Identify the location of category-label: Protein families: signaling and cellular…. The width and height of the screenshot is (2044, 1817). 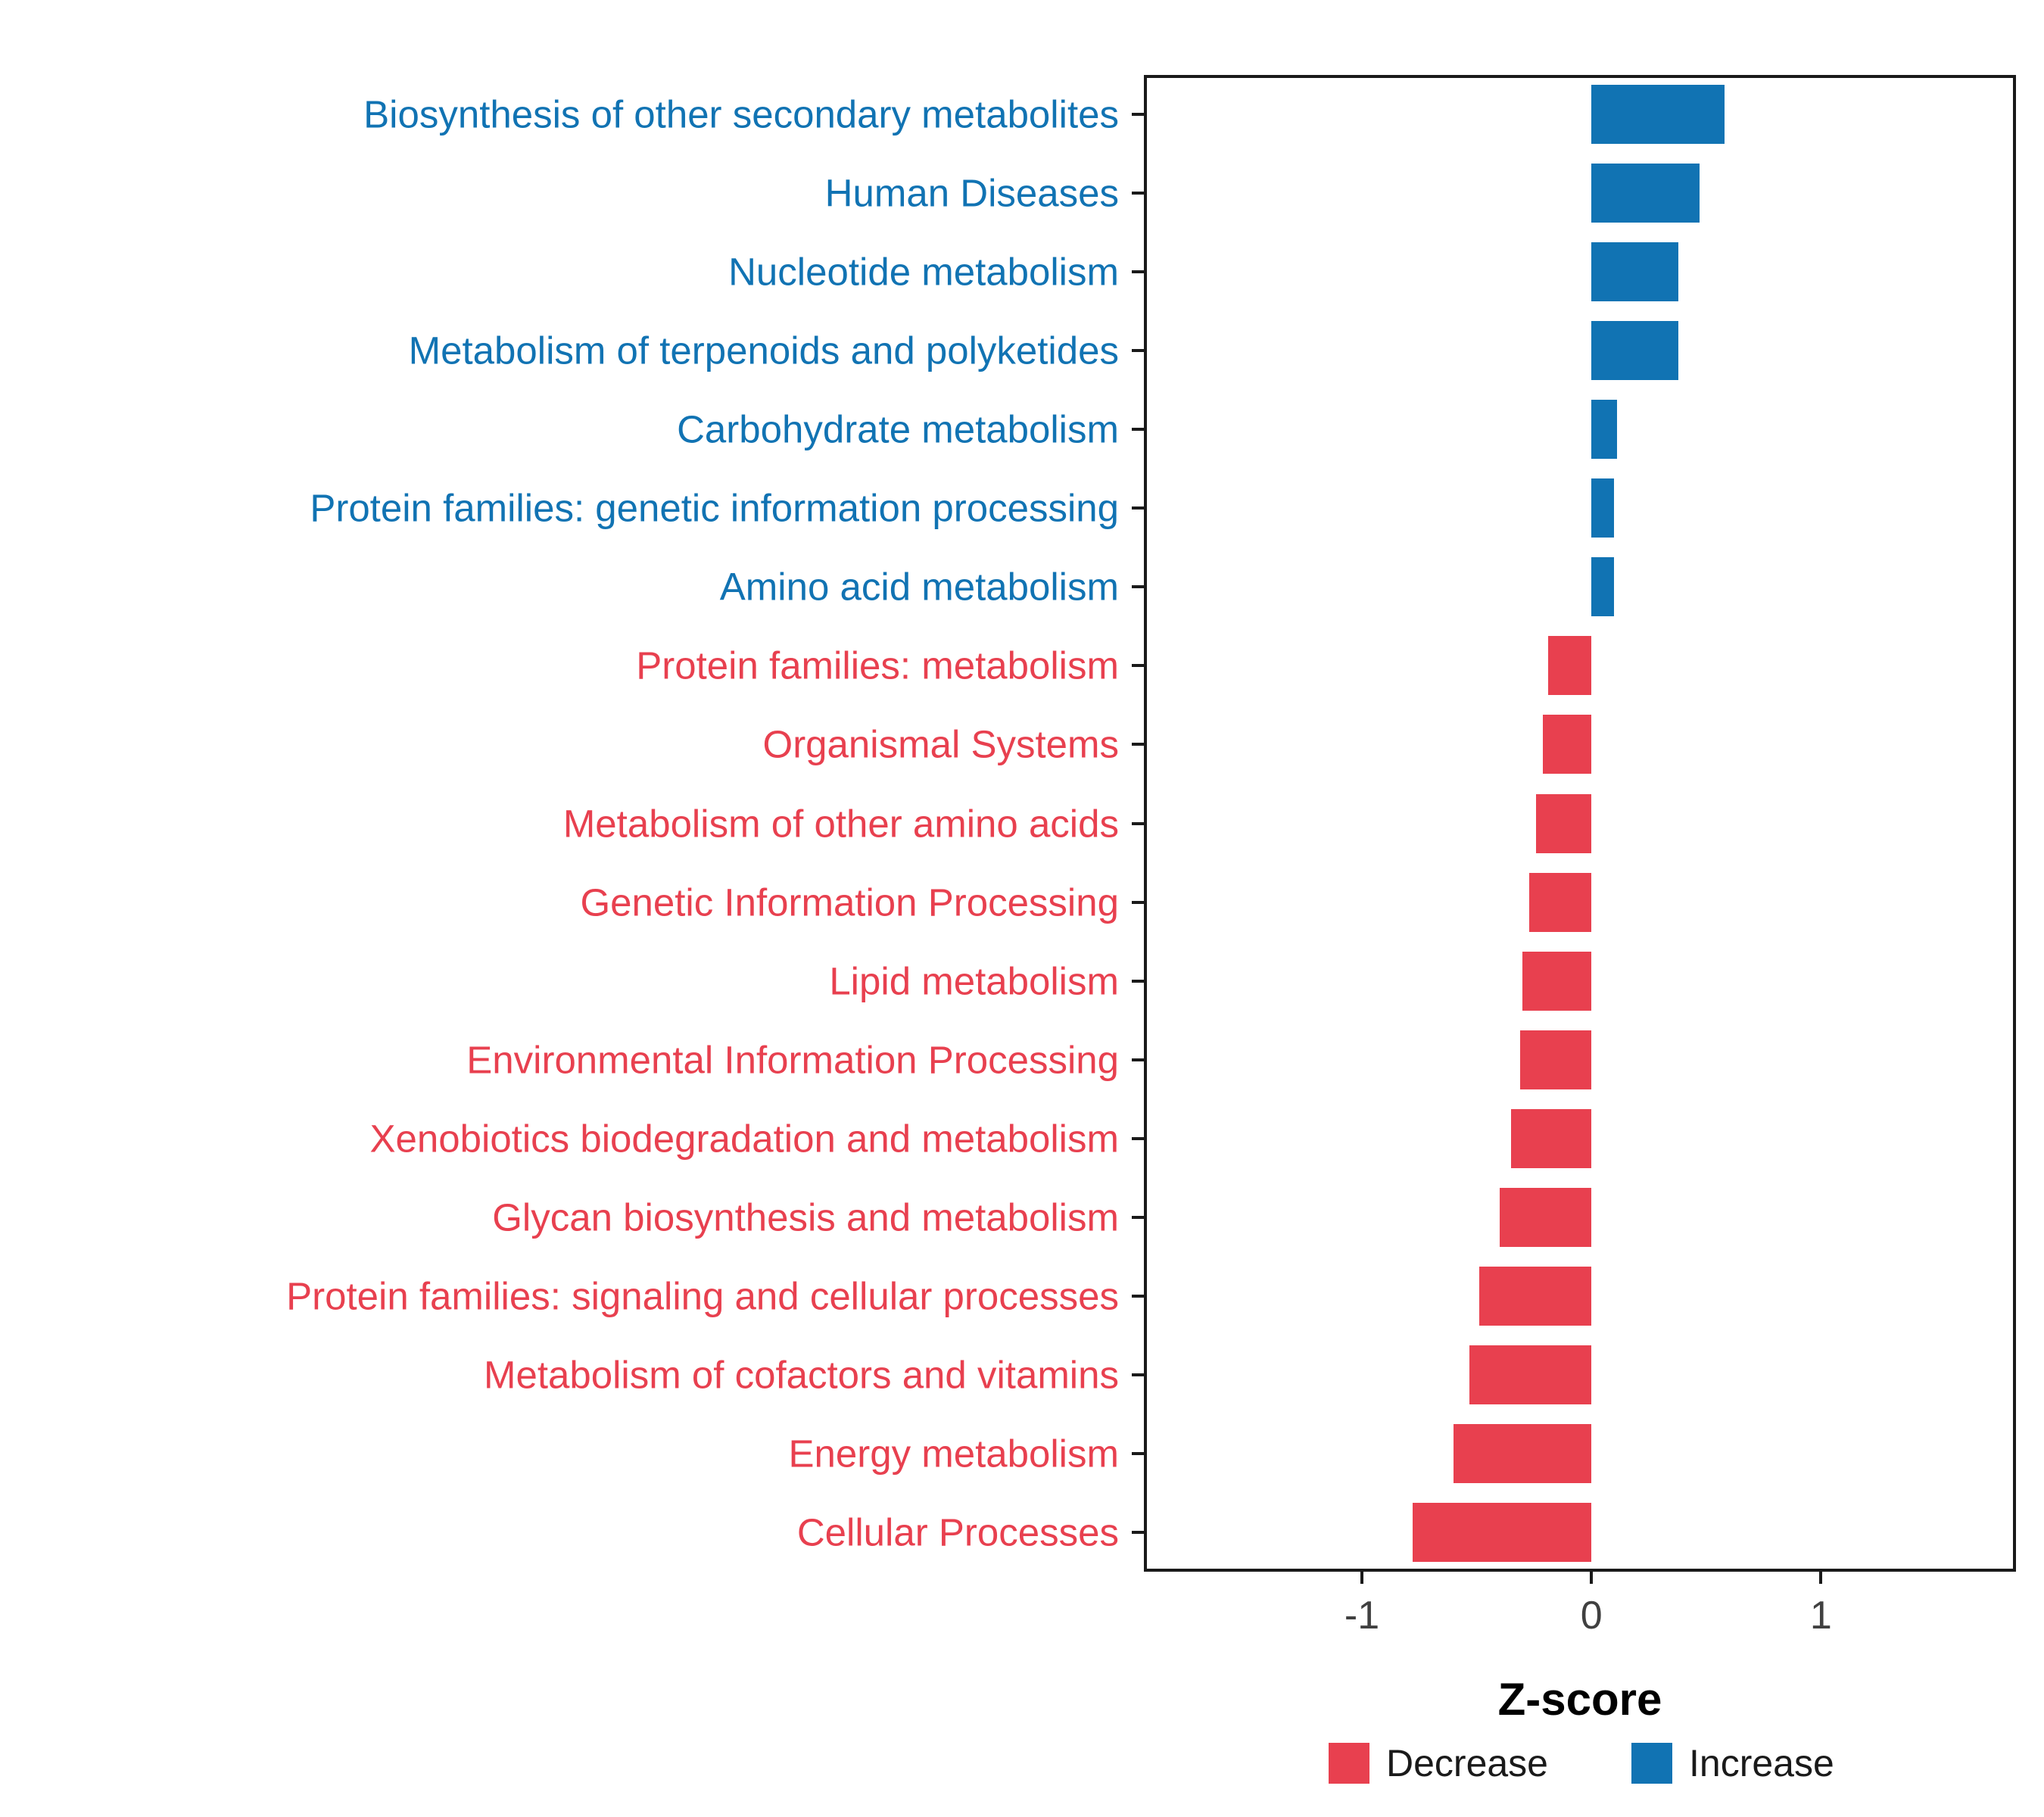
(702, 1296).